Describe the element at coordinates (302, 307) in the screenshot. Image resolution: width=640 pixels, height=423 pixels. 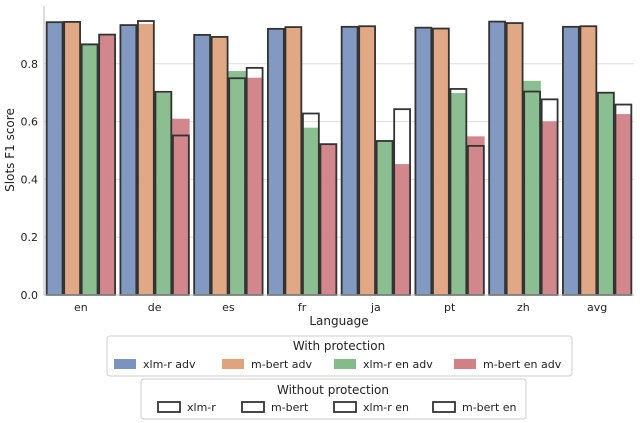
I see `x-tick-label-fr: fr` at that location.